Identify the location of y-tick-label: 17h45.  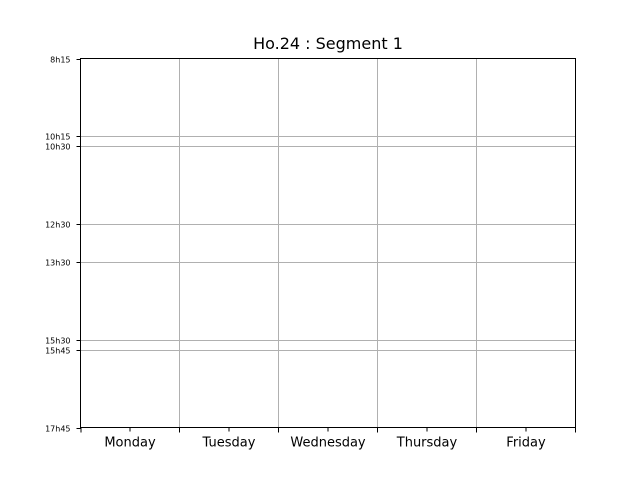
(57, 429).